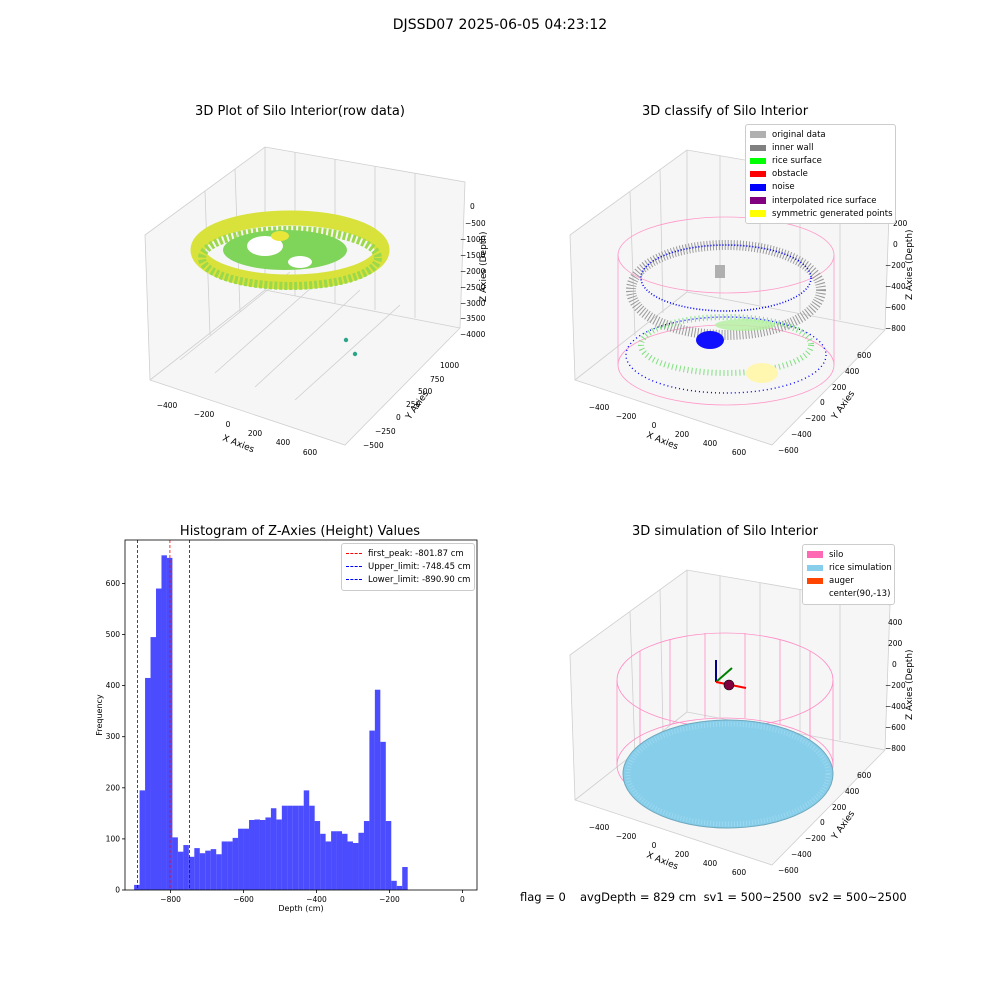  I want to click on classify-ytick: −400, so click(801, 434).